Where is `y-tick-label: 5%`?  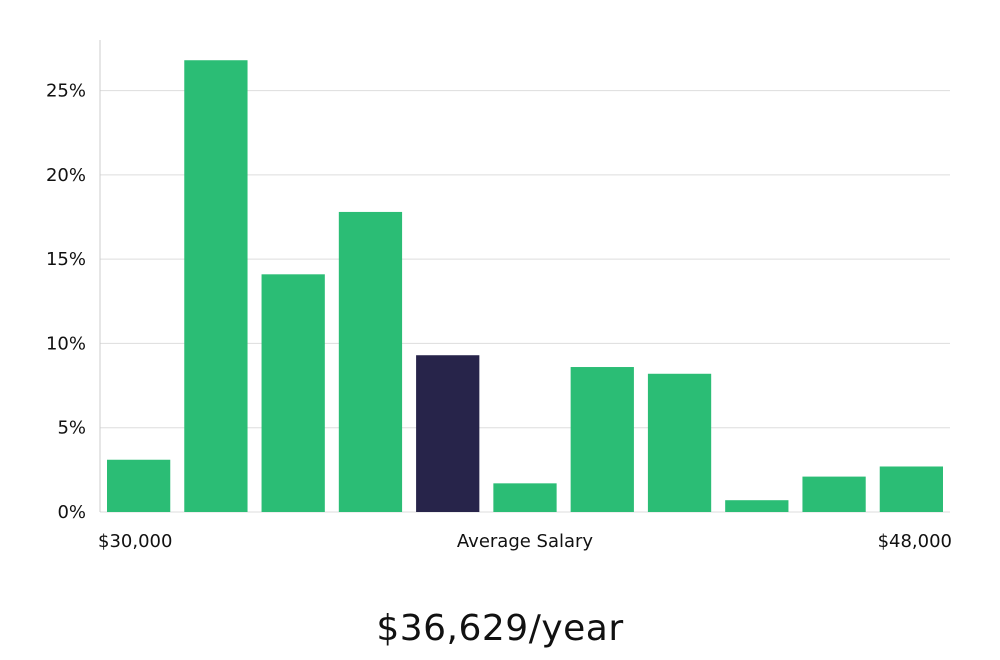 y-tick-label: 5% is located at coordinates (71, 428).